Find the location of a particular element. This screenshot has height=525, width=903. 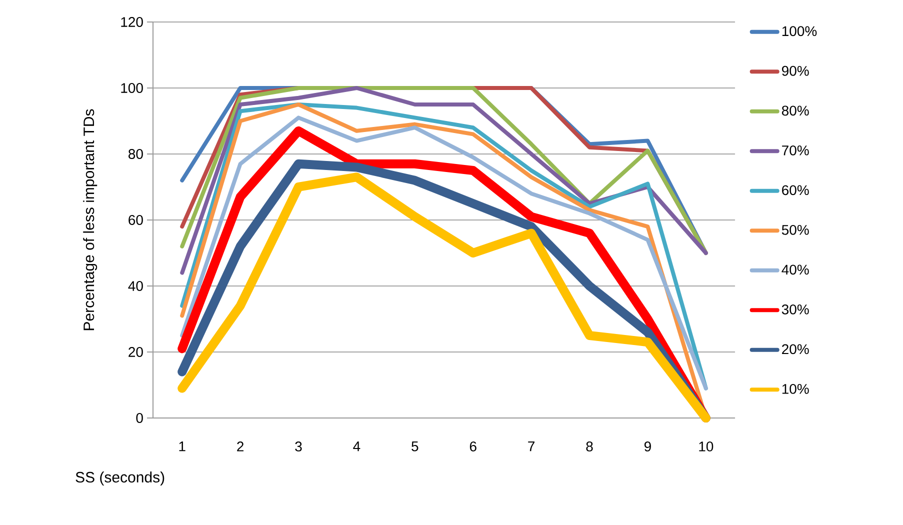

x-tick-label: 7 is located at coordinates (531, 447).